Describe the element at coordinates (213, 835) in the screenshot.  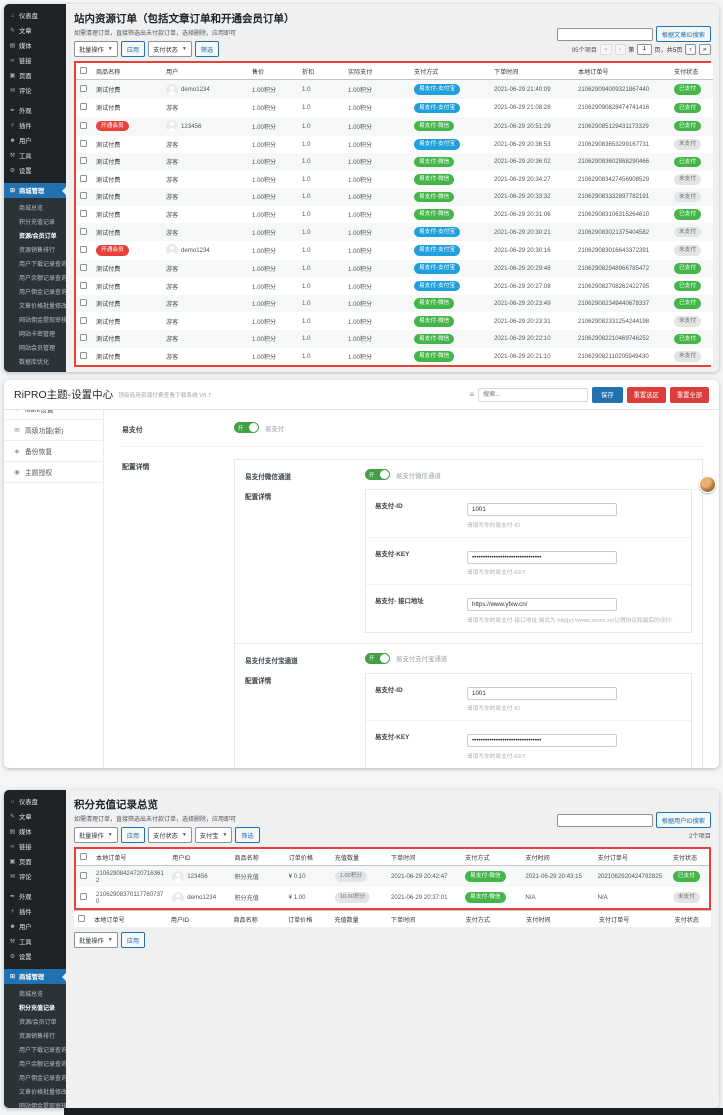
I see `pay-type-select: 支付宝 ▼` at that location.